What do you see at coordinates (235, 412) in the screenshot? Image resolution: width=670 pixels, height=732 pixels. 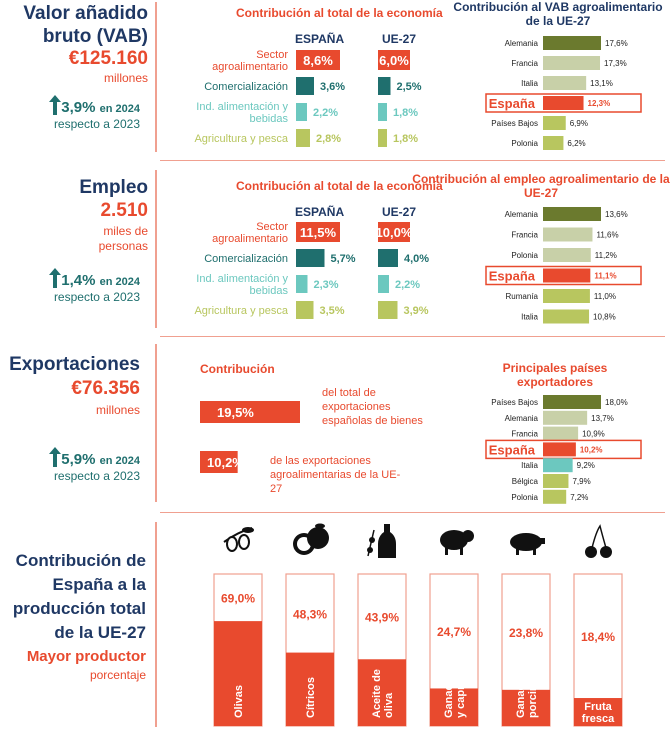 I see `export-bar1-value: 19,5%` at bounding box center [235, 412].